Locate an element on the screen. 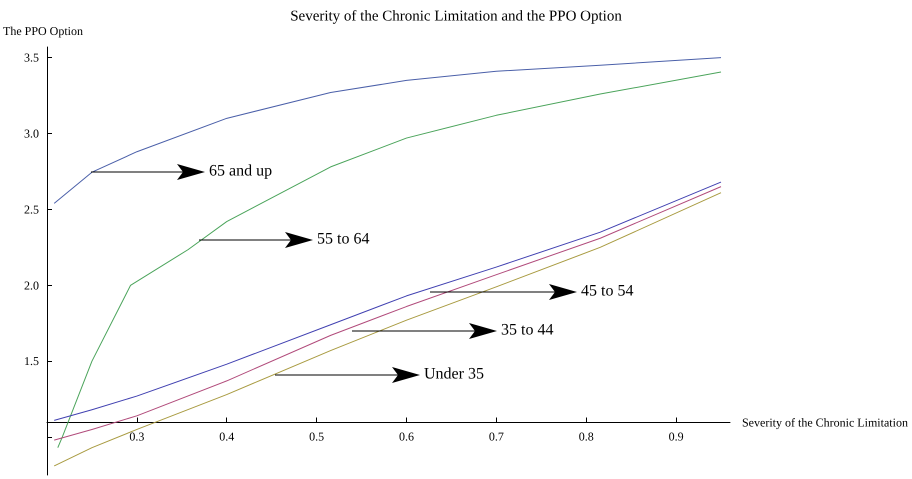  x-tick-label: 0.3 is located at coordinates (136, 436).